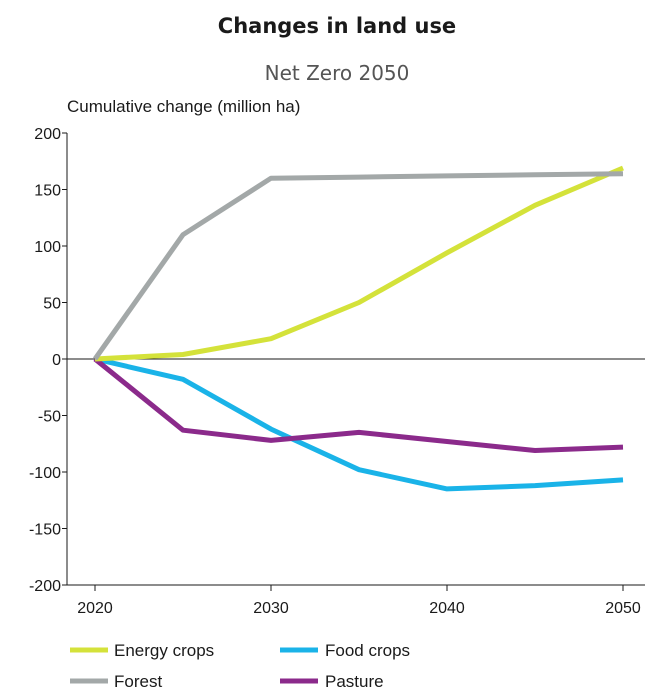 This screenshot has width=645, height=689. I want to click on y-axis-label: Cumulative change (million ha), so click(183, 106).